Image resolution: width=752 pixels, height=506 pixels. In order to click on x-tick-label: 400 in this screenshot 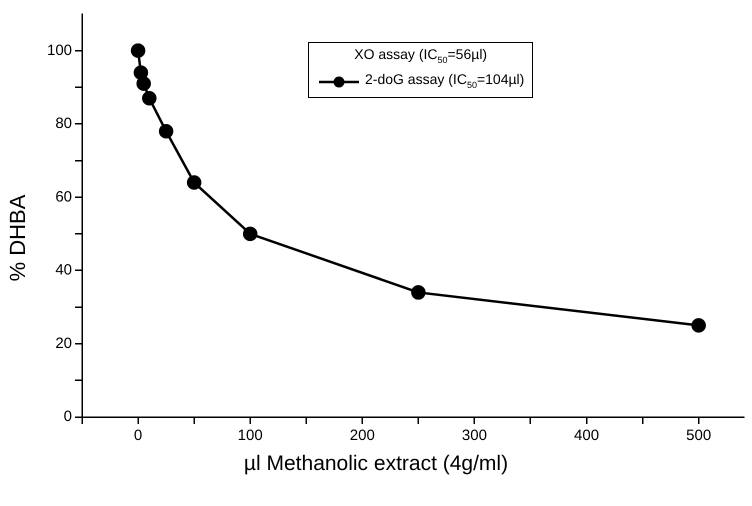, I will do `click(587, 435)`.